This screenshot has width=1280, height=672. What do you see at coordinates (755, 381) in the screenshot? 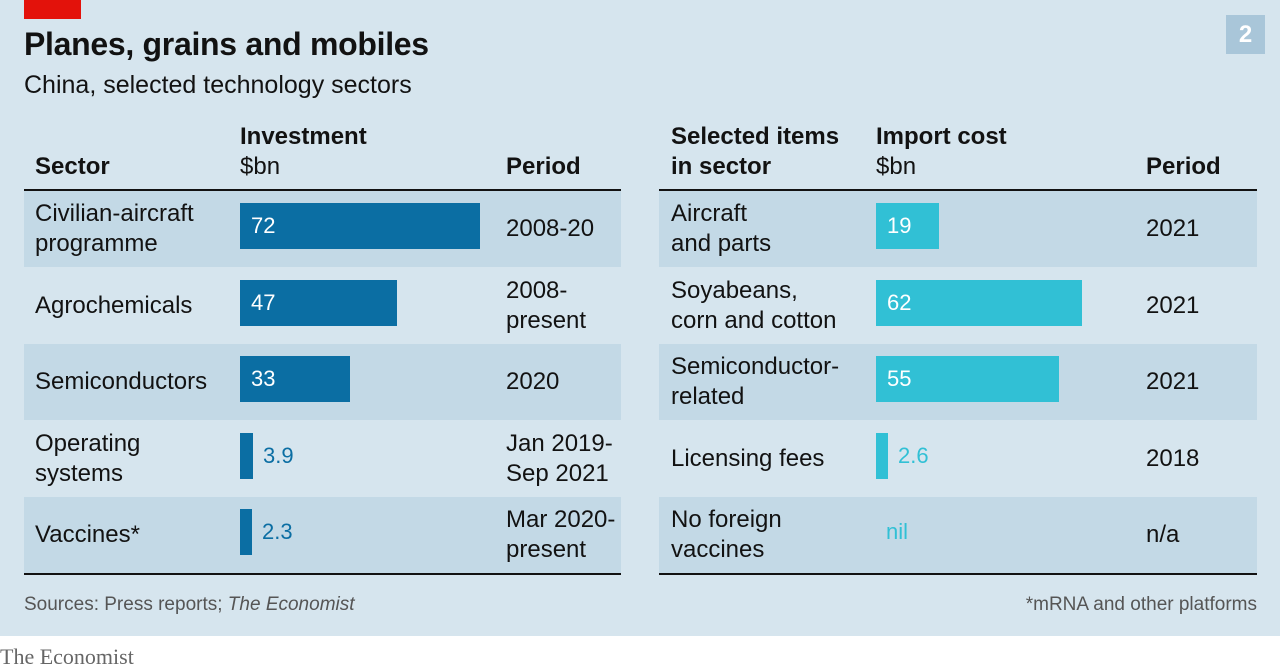
I see `item-label: Semiconductor- related` at bounding box center [755, 381].